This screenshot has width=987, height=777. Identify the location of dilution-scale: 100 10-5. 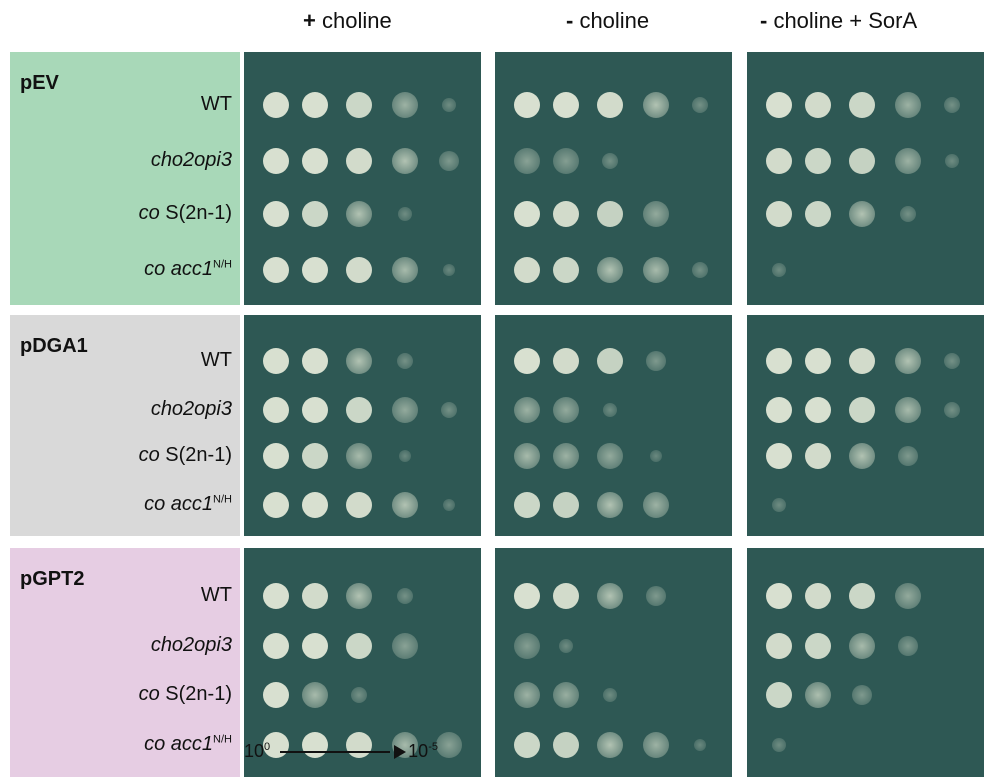
(341, 751).